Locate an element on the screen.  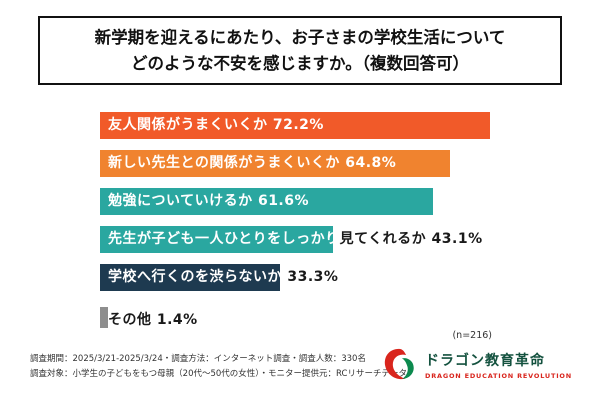
bar-label-inside: 学校へ行くのを渋らないか is located at coordinates (195, 277).